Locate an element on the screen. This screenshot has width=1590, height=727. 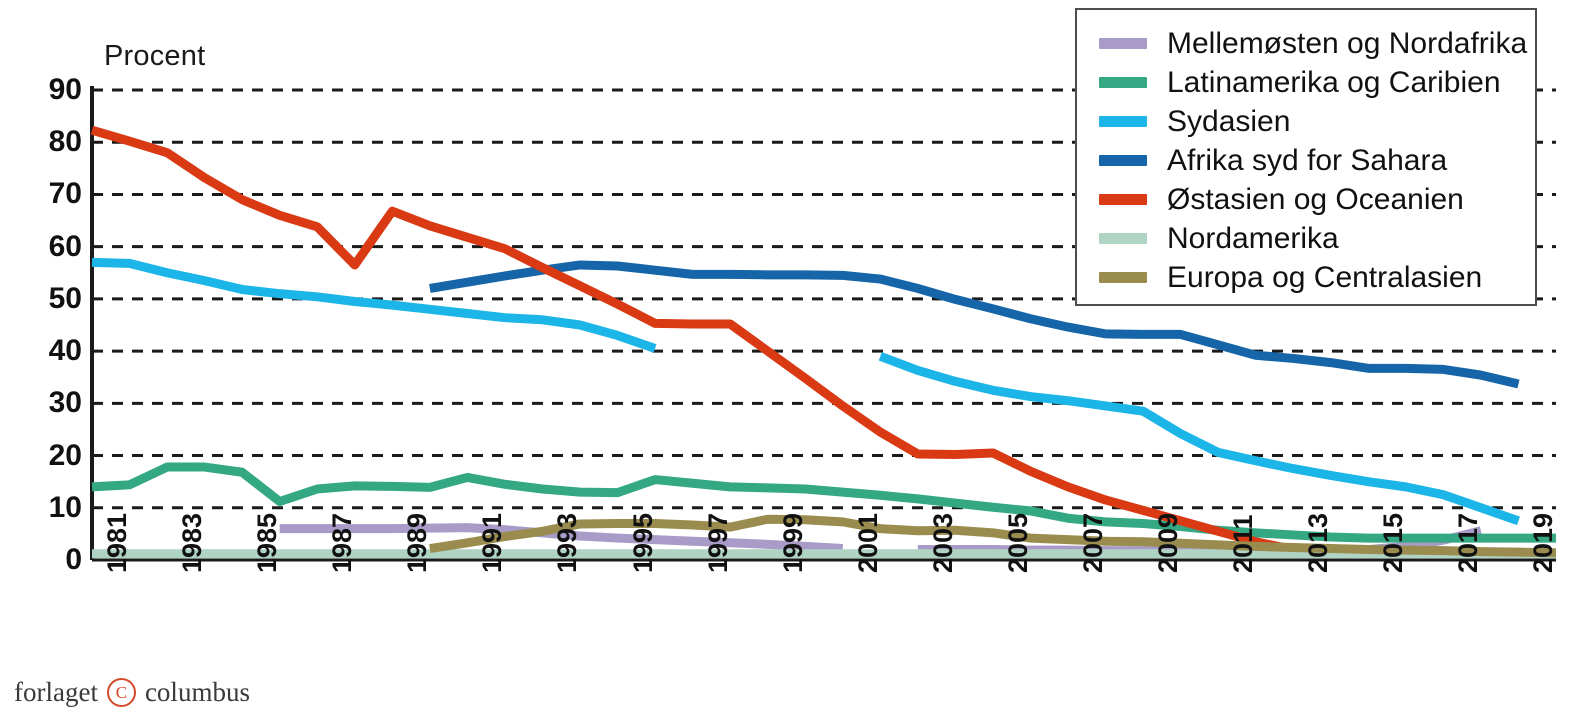
legend-item: Nordamerika is located at coordinates (1317, 238).